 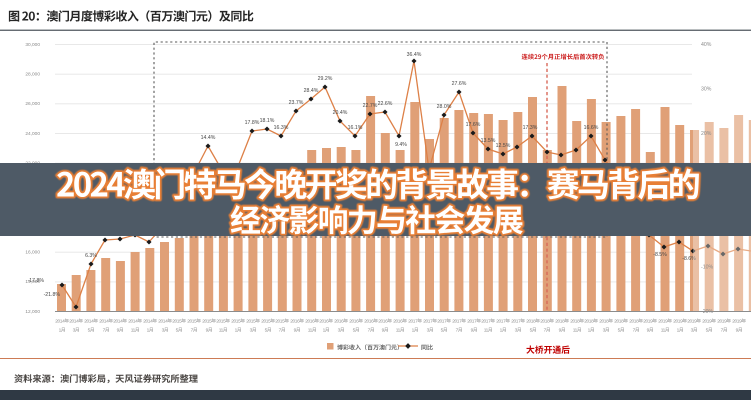 I want to click on svg-text: 22.6%, so click(x=385, y=104).